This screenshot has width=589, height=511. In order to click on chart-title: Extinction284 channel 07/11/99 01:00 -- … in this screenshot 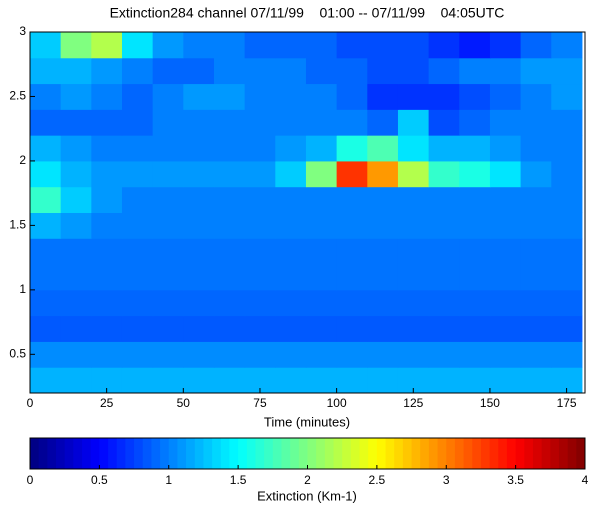, I will do `click(307, 13)`.